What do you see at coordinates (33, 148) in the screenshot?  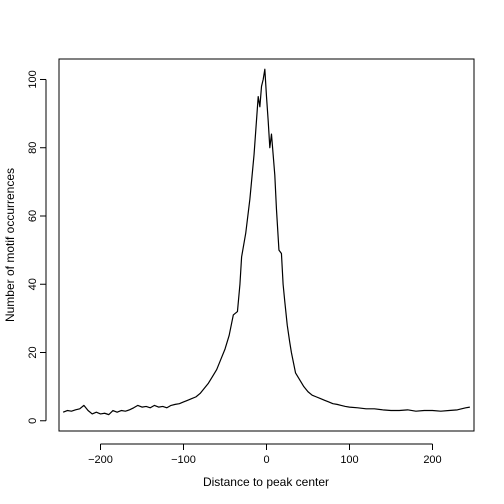 I see `y-tick-label: 80` at bounding box center [33, 148].